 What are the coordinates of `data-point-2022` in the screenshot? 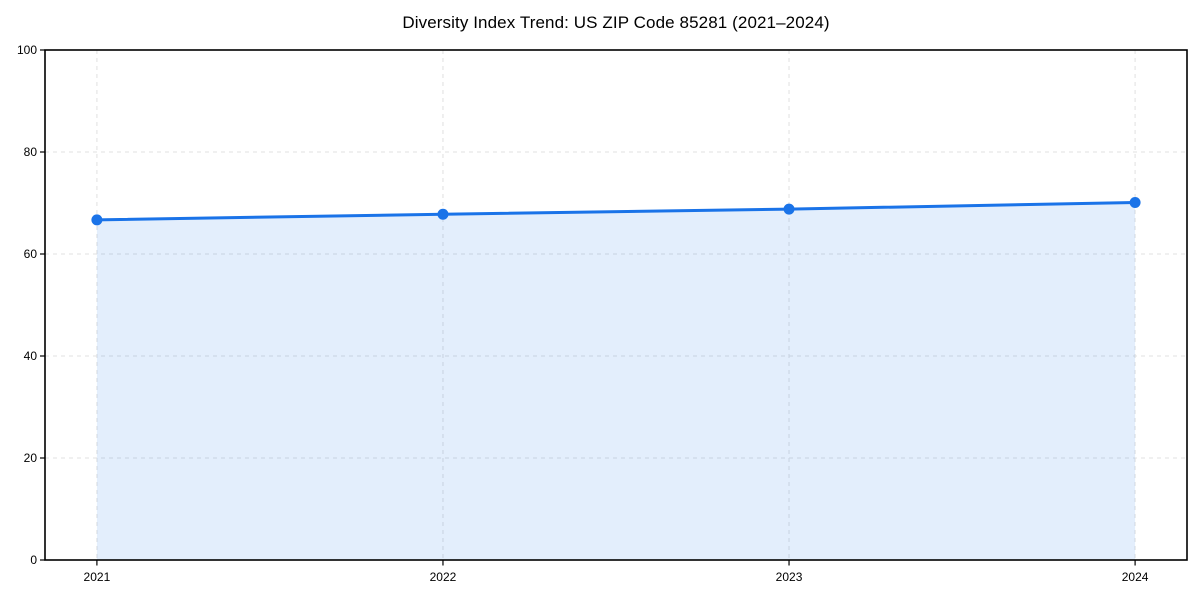 It's located at (443, 214).